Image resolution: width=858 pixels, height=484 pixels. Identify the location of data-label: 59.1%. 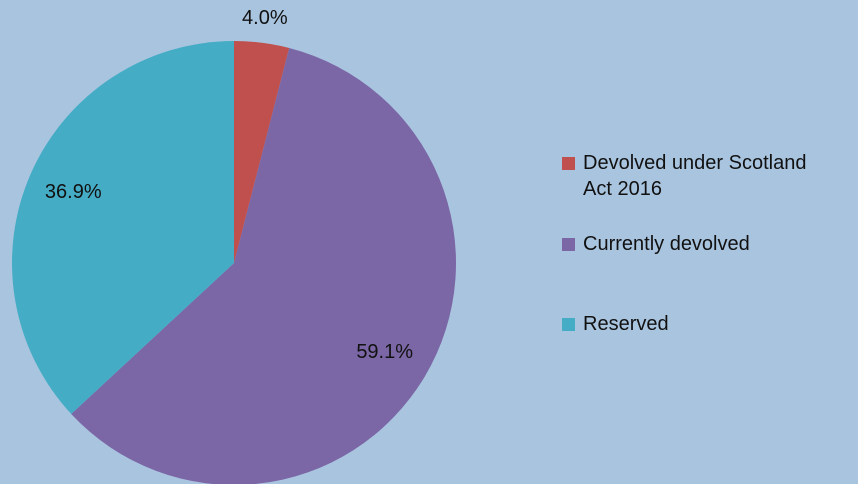
(384, 352).